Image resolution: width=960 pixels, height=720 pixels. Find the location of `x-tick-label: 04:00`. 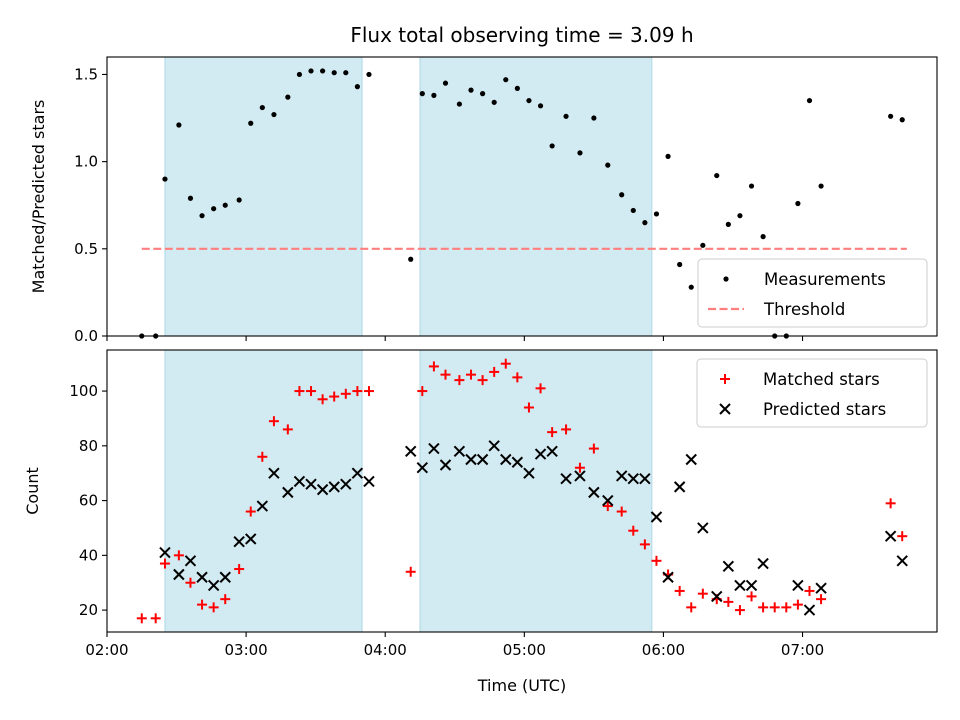

x-tick-label: 04:00 is located at coordinates (385, 650).